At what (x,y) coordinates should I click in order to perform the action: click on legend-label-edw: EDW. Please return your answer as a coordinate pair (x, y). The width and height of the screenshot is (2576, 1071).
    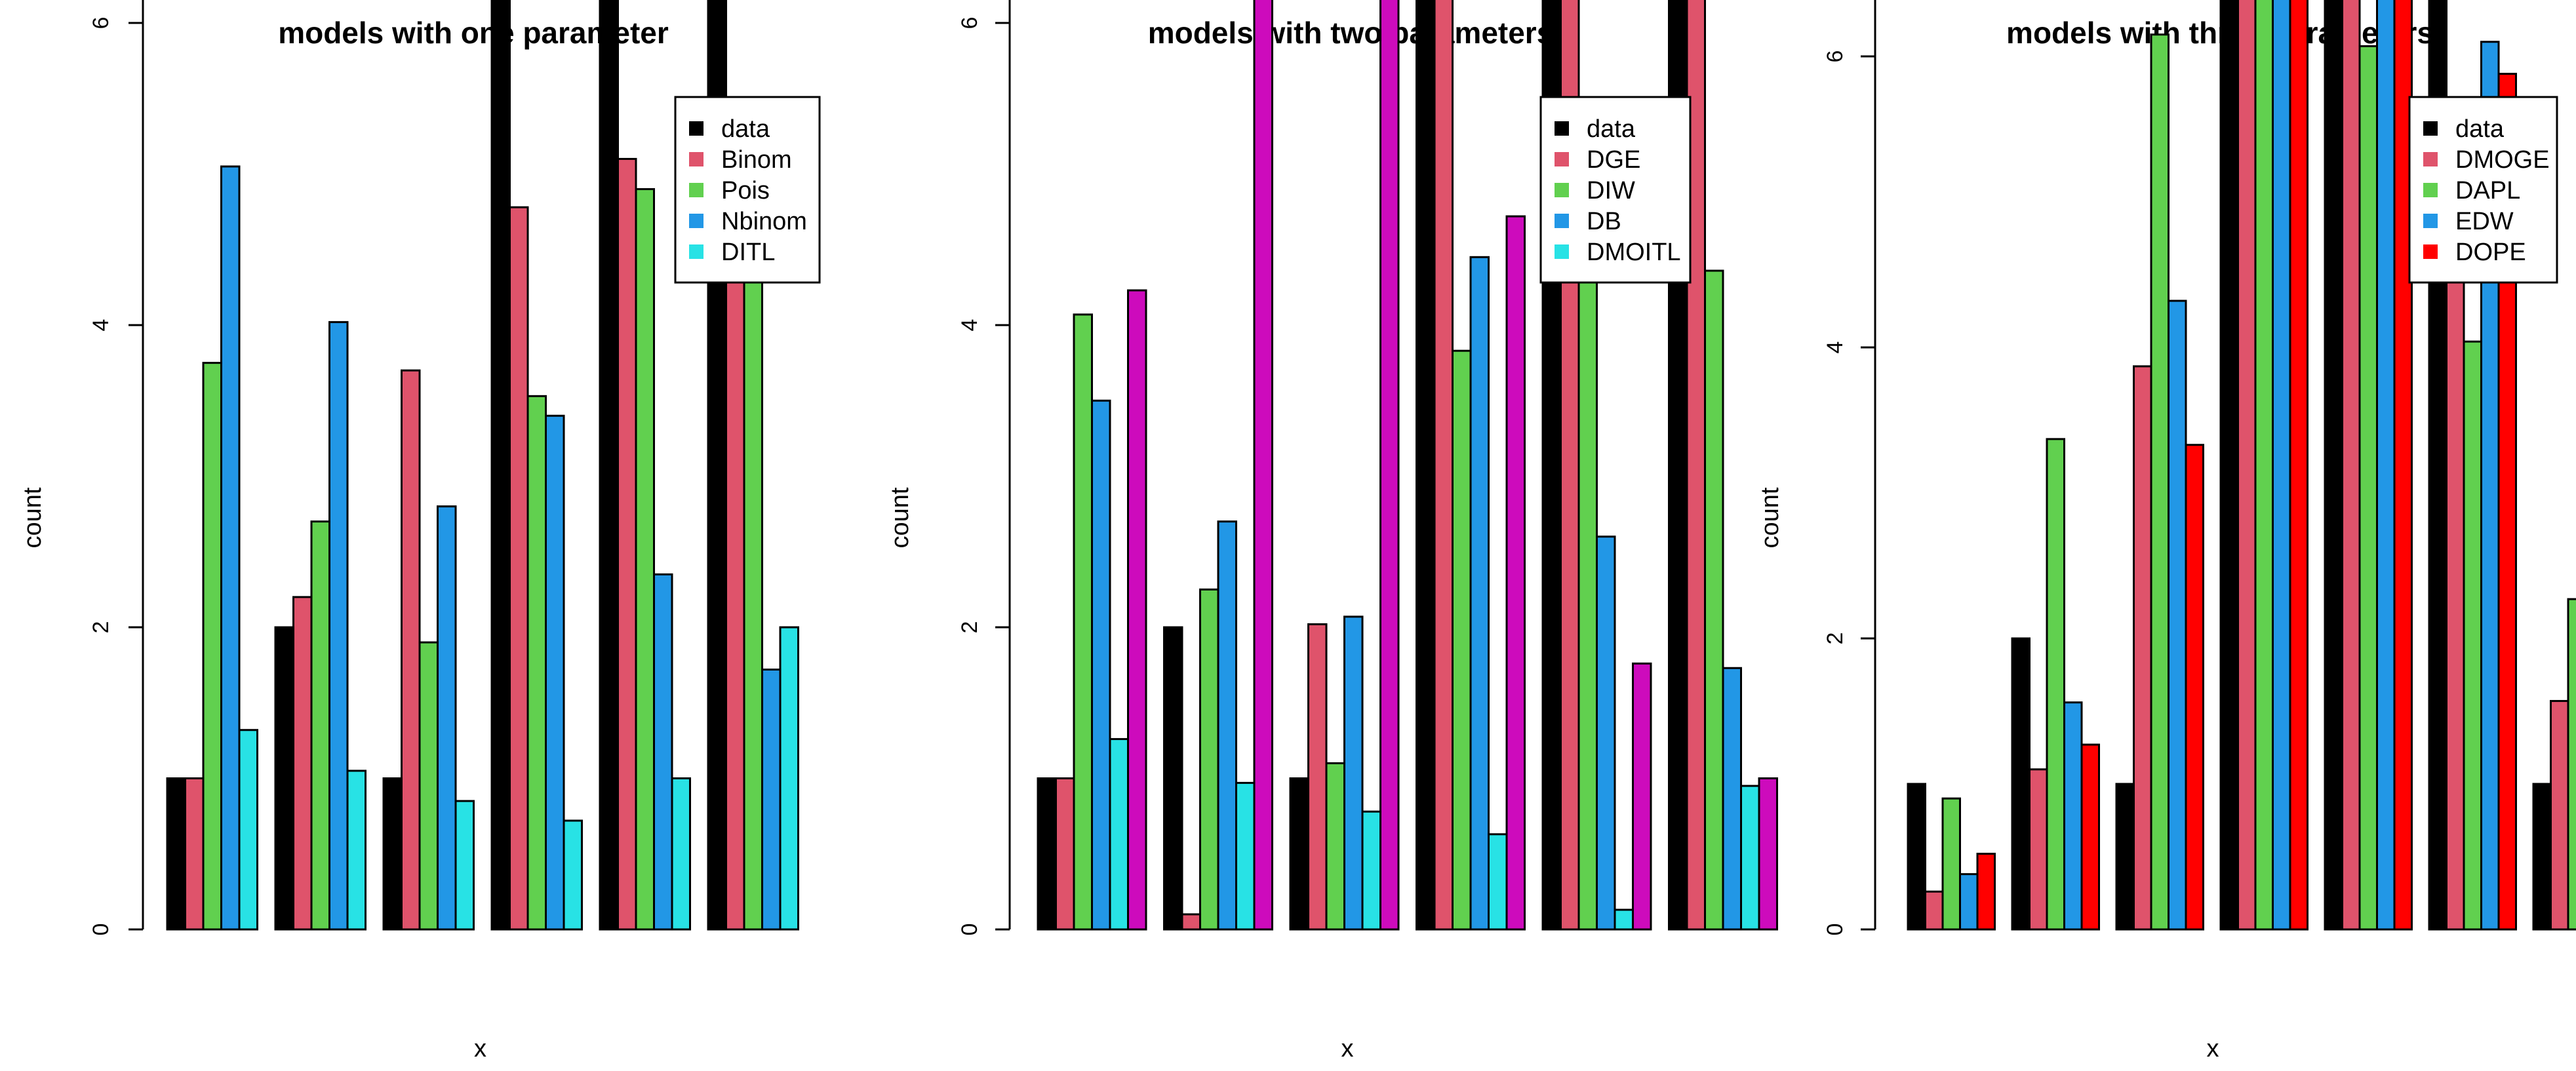
    Looking at the image, I should click on (2484, 221).